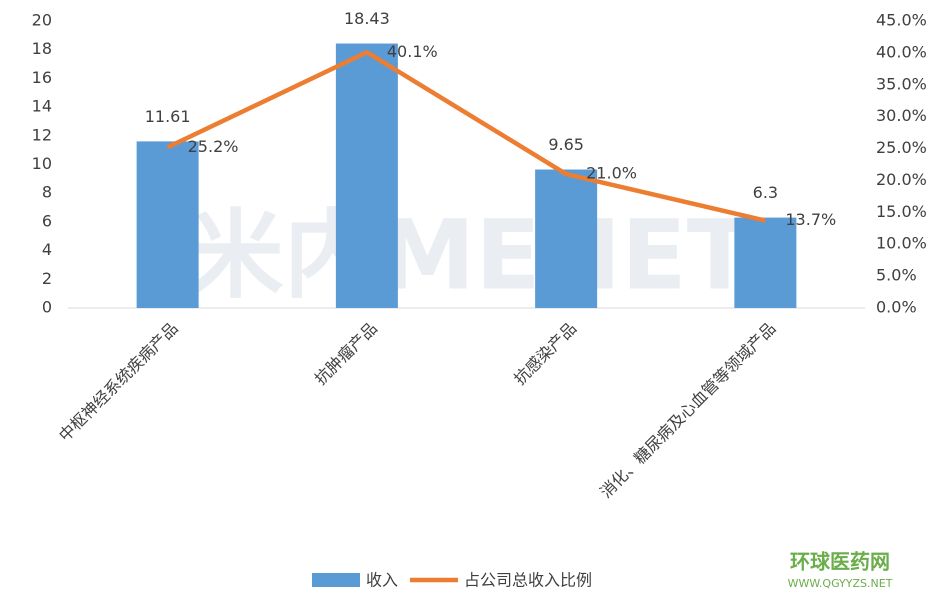 This screenshot has height=604, width=939. I want to click on watermark: 米内MENET, so click(470, 255).